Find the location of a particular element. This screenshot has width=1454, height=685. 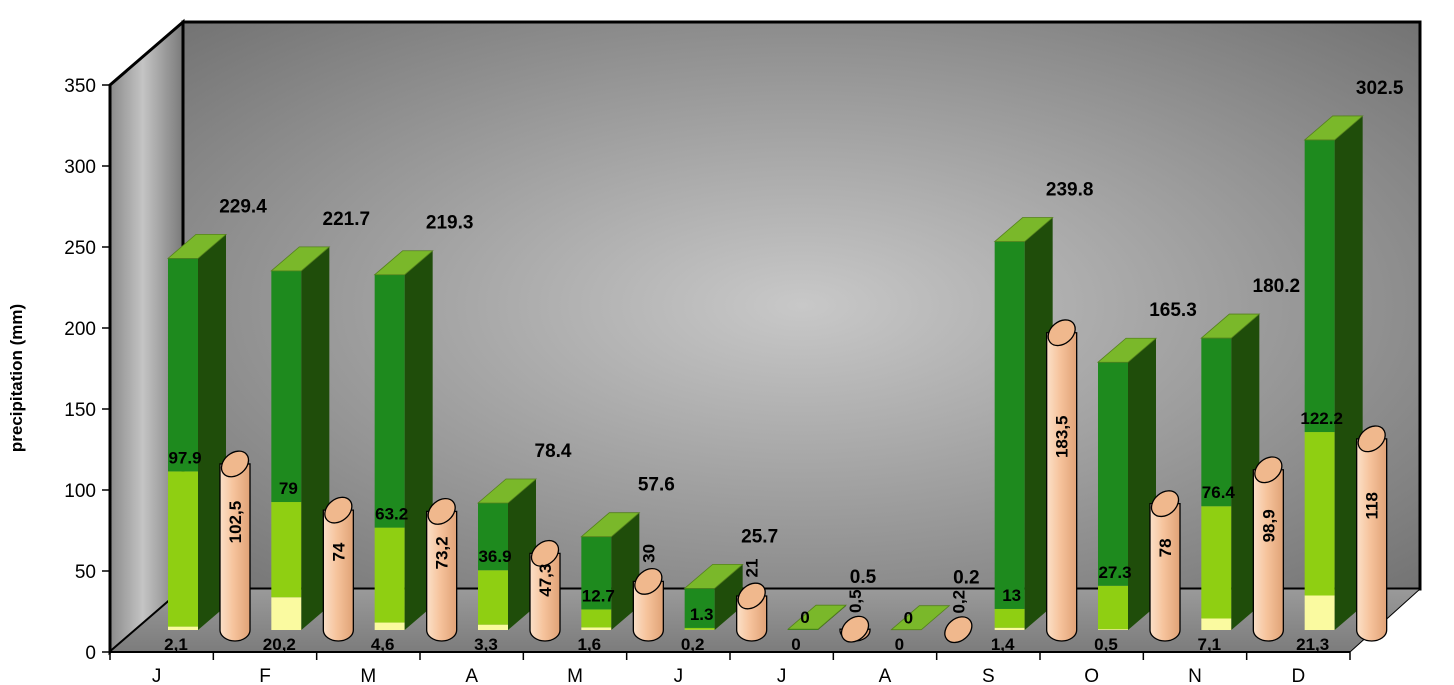

bar-total-label: 25.7 is located at coordinates (759, 536).